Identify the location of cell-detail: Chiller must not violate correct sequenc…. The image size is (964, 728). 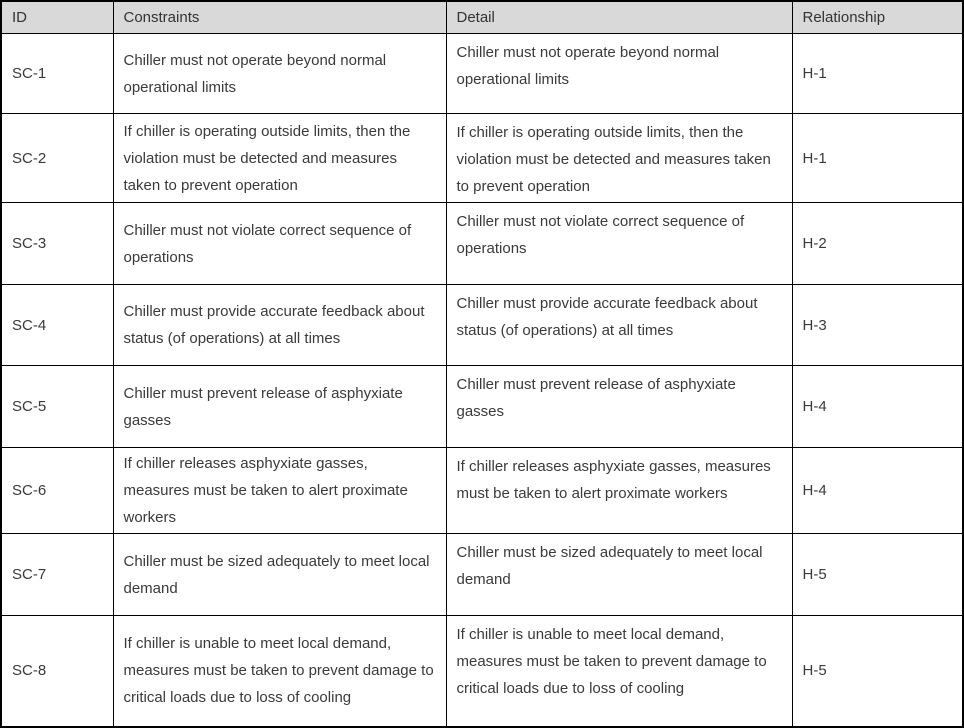
(619, 243).